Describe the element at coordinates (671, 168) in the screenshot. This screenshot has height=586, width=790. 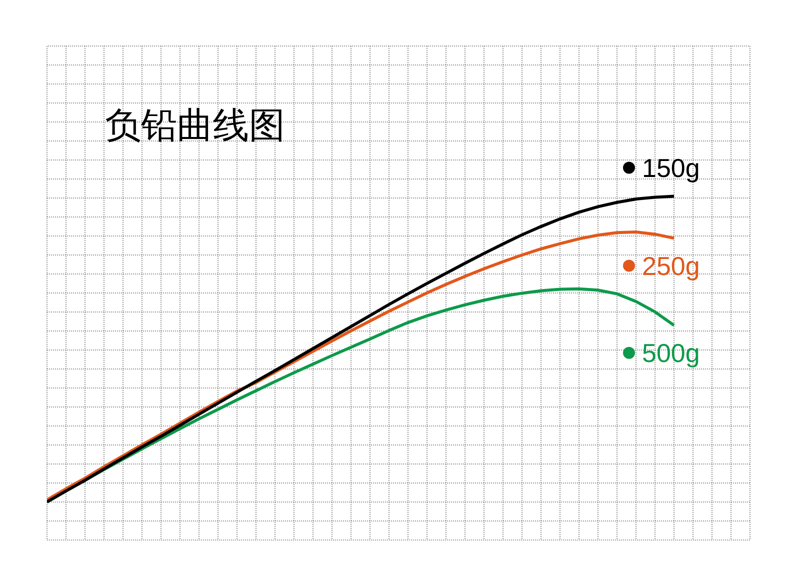
I see `legend-label: 150g` at that location.